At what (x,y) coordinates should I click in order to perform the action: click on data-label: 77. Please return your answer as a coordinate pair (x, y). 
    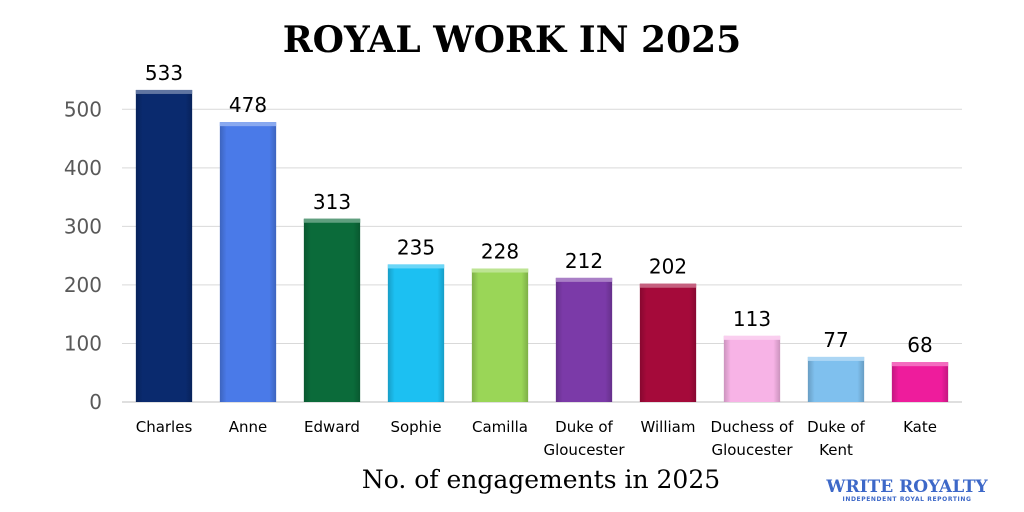
    Looking at the image, I should click on (835, 340).